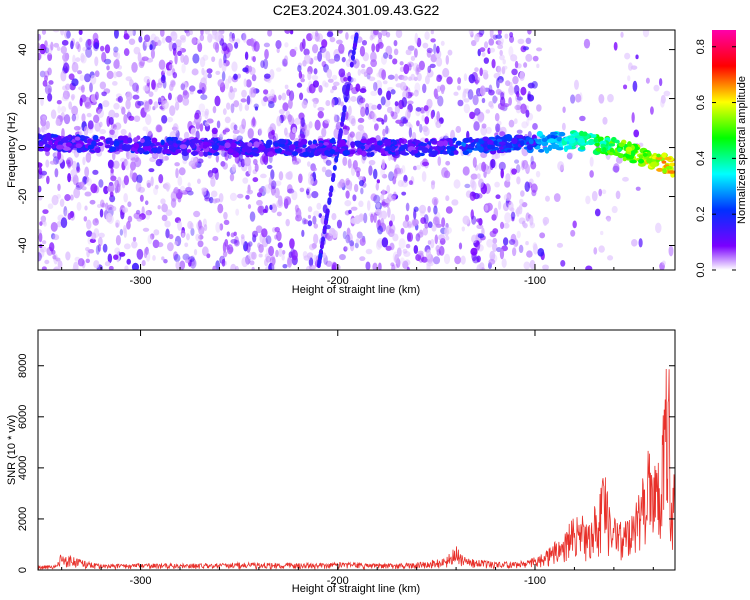  What do you see at coordinates (343, 117) in the screenshot?
I see `spectrogram-streak-cell` at bounding box center [343, 117].